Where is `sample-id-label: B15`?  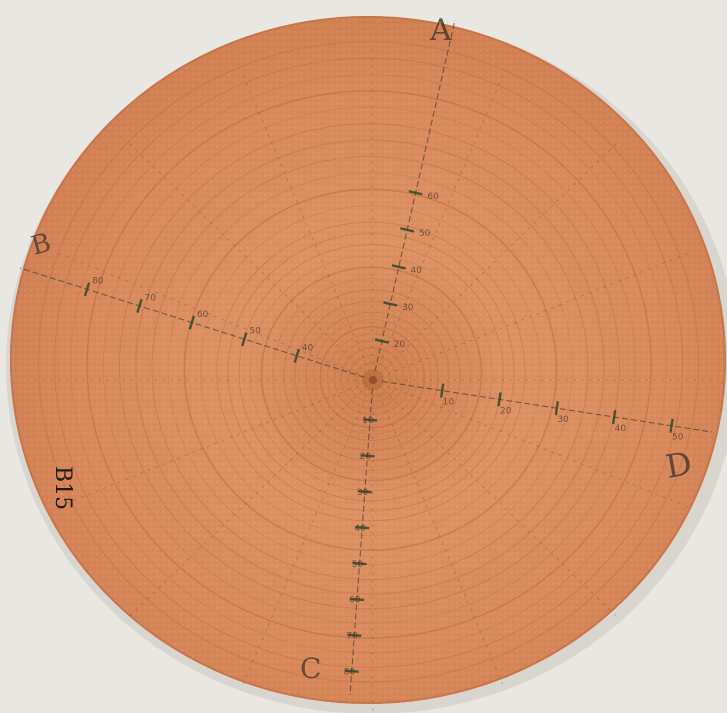
sample-id-label: B15 is located at coordinates (62, 488).